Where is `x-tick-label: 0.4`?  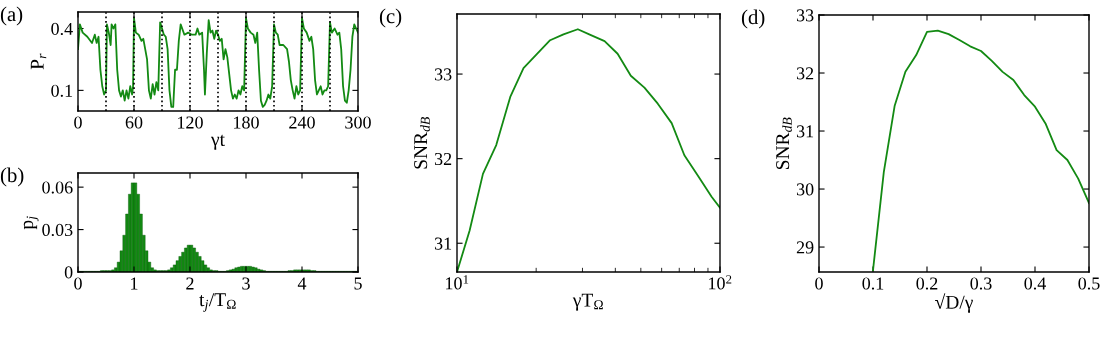
x-tick-label: 0.4 is located at coordinates (1035, 283).